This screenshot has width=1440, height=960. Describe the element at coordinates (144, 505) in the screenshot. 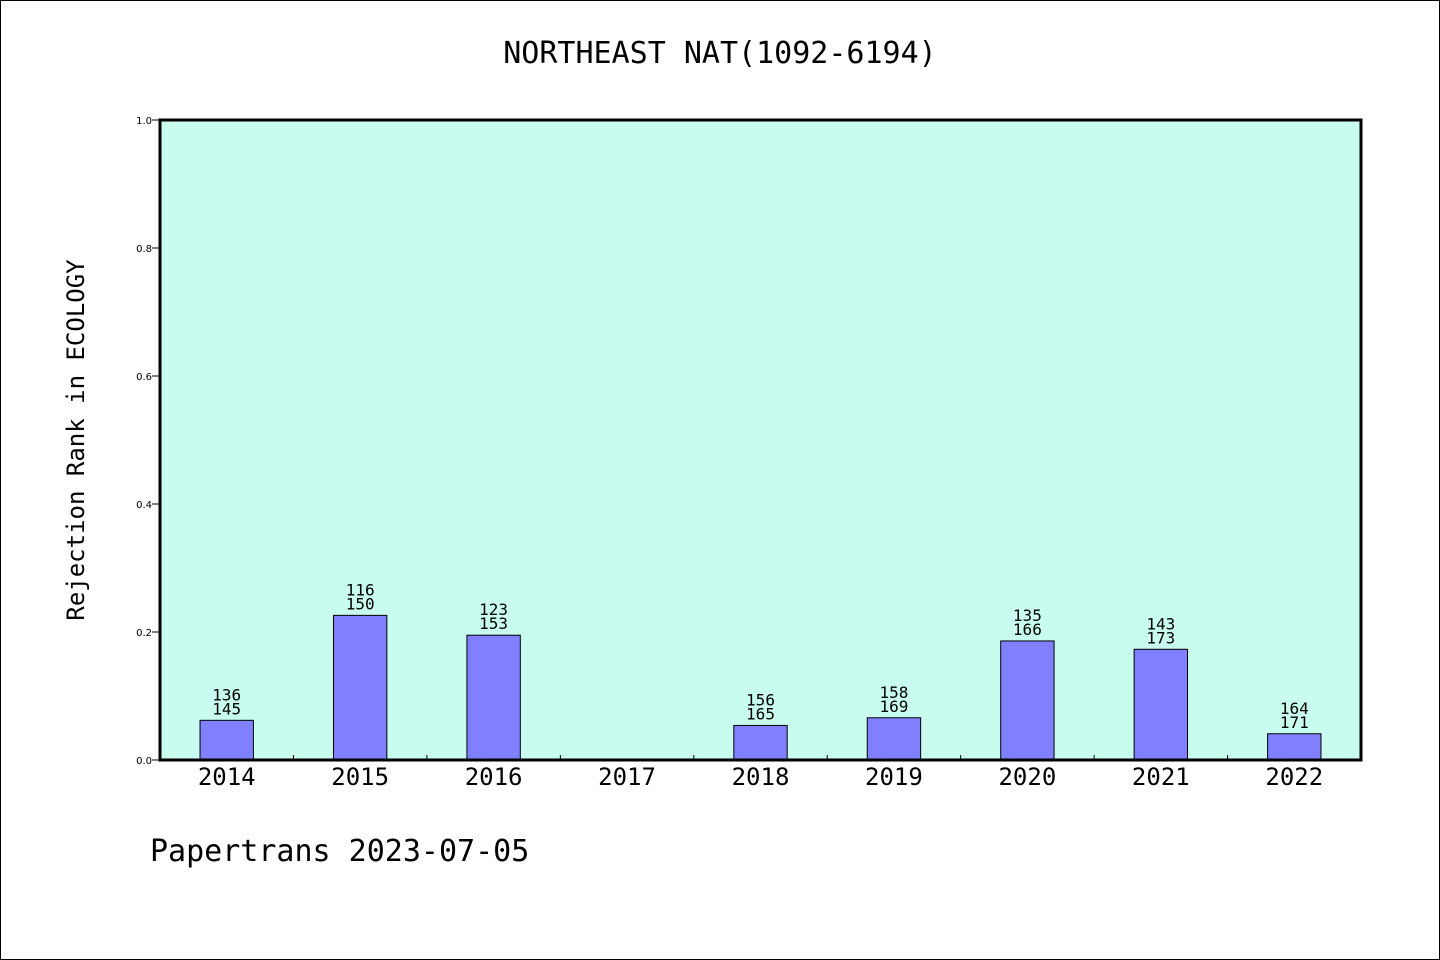

I see `y-tick-label: 0.4` at that location.